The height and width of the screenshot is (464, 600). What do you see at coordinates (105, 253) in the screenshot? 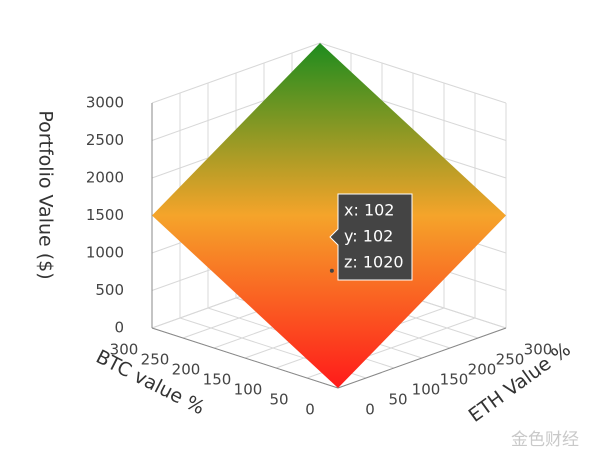
I see `z-tick-label: 1000` at bounding box center [105, 253].